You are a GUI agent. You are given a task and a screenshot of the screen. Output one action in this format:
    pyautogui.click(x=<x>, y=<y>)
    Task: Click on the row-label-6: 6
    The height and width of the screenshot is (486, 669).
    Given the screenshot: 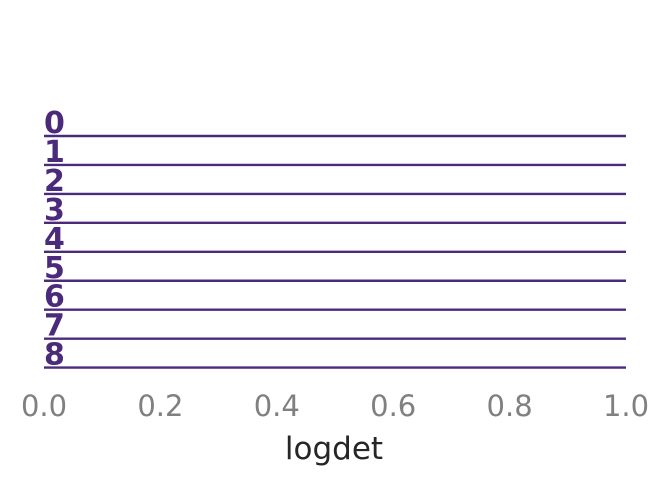 What is the action you would take?
    pyautogui.click(x=54, y=297)
    